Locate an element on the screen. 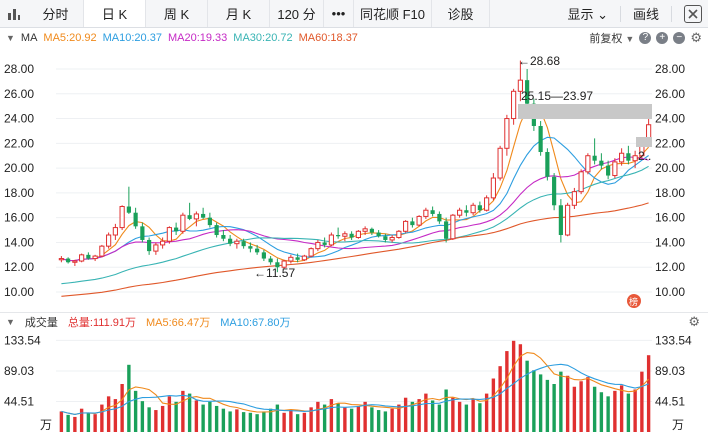 The image size is (708, 432). tab-daily-k: 日 K is located at coordinates (115, 13).